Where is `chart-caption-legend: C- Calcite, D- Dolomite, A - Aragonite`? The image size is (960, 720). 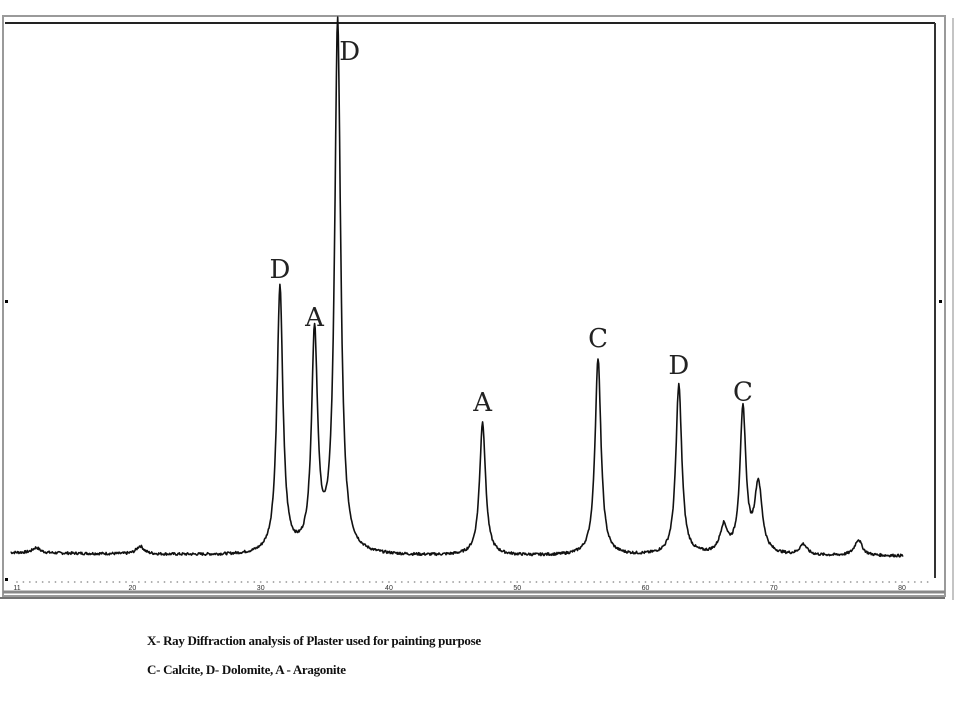
chart-caption-legend: C- Calcite, D- Dolomite, A - Aragonite is located at coordinates (246, 669).